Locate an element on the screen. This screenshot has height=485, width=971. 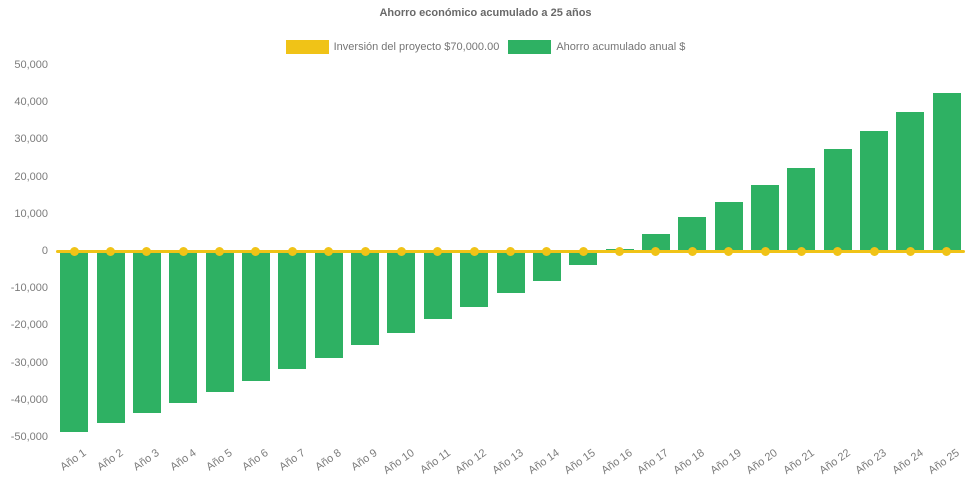
legend-swatch-ahorro is located at coordinates (530, 47).